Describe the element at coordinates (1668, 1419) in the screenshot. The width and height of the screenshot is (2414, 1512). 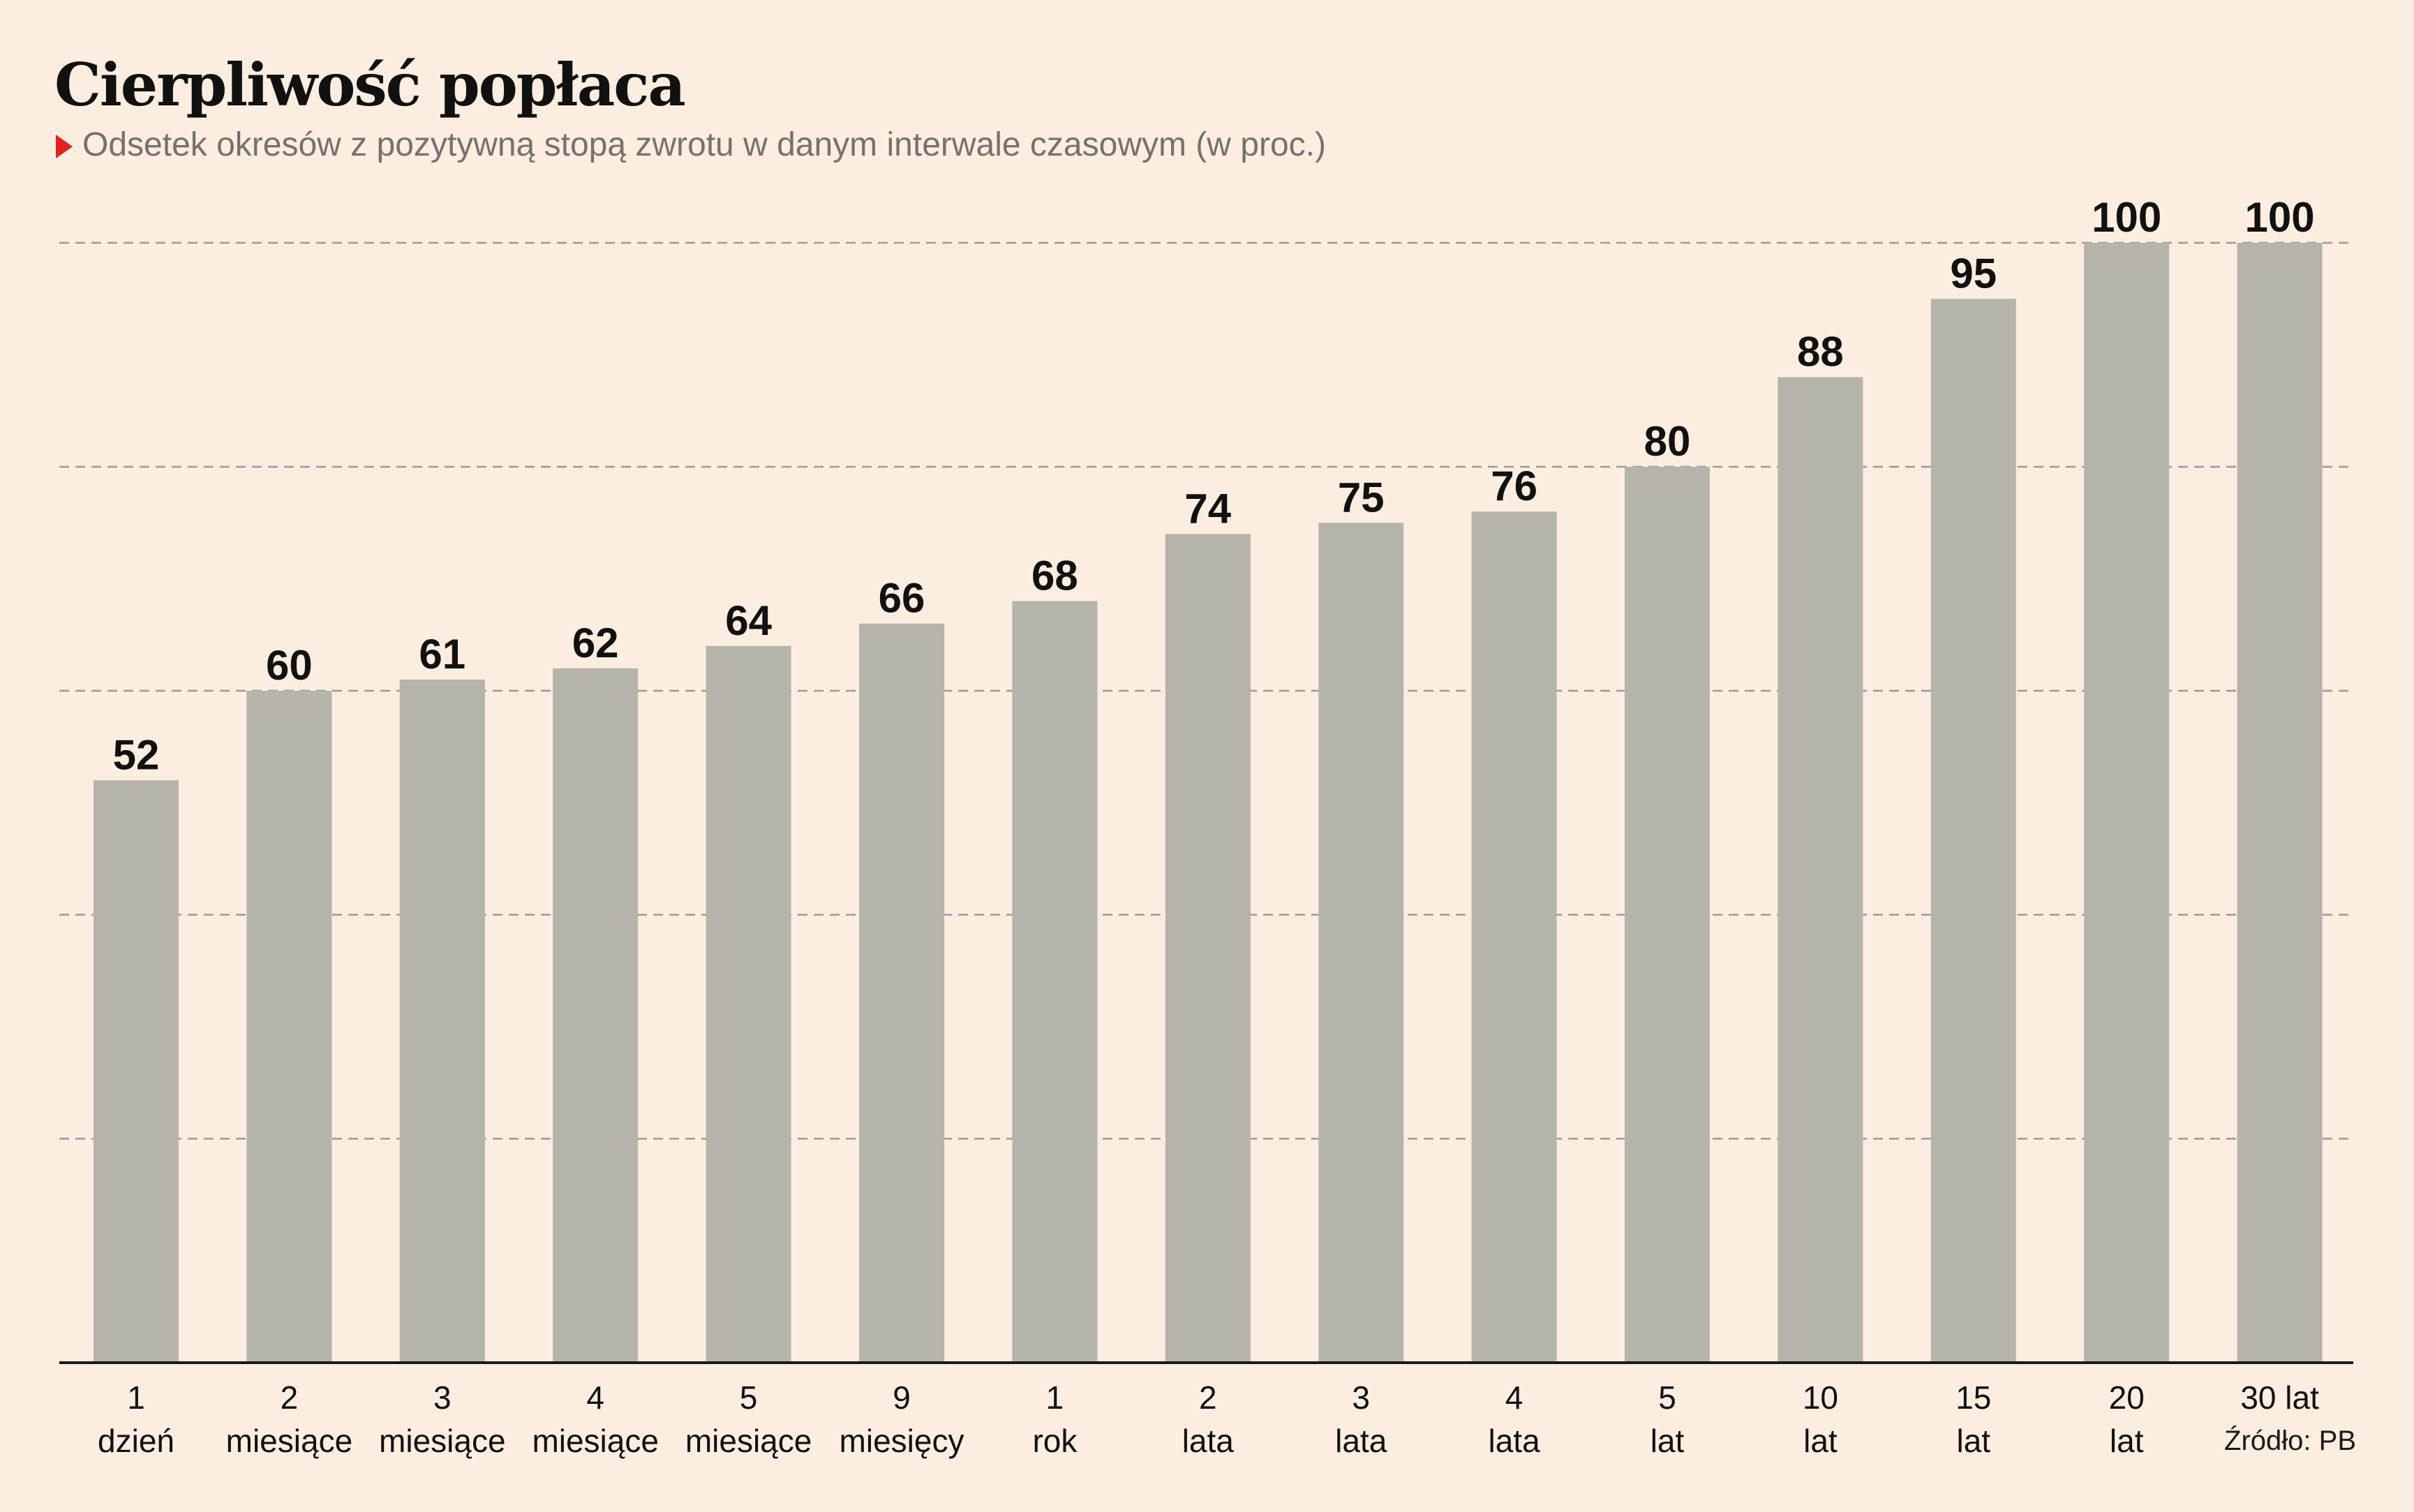
I see `category-label-10: 5 lat` at that location.